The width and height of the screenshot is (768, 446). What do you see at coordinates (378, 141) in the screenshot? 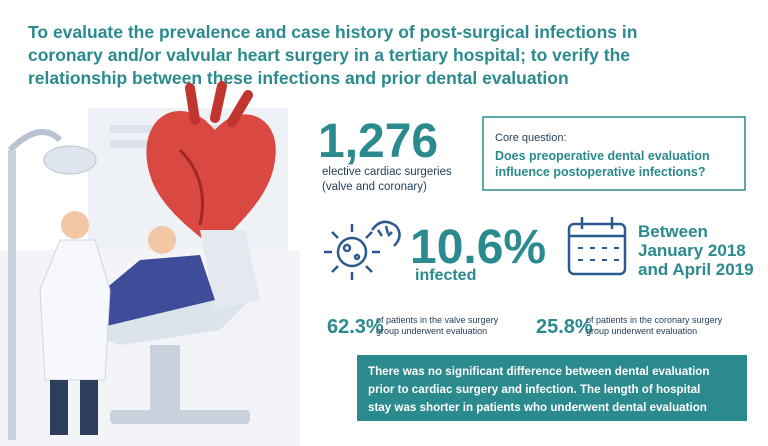
I see `surgeries-number: 1,276` at bounding box center [378, 141].